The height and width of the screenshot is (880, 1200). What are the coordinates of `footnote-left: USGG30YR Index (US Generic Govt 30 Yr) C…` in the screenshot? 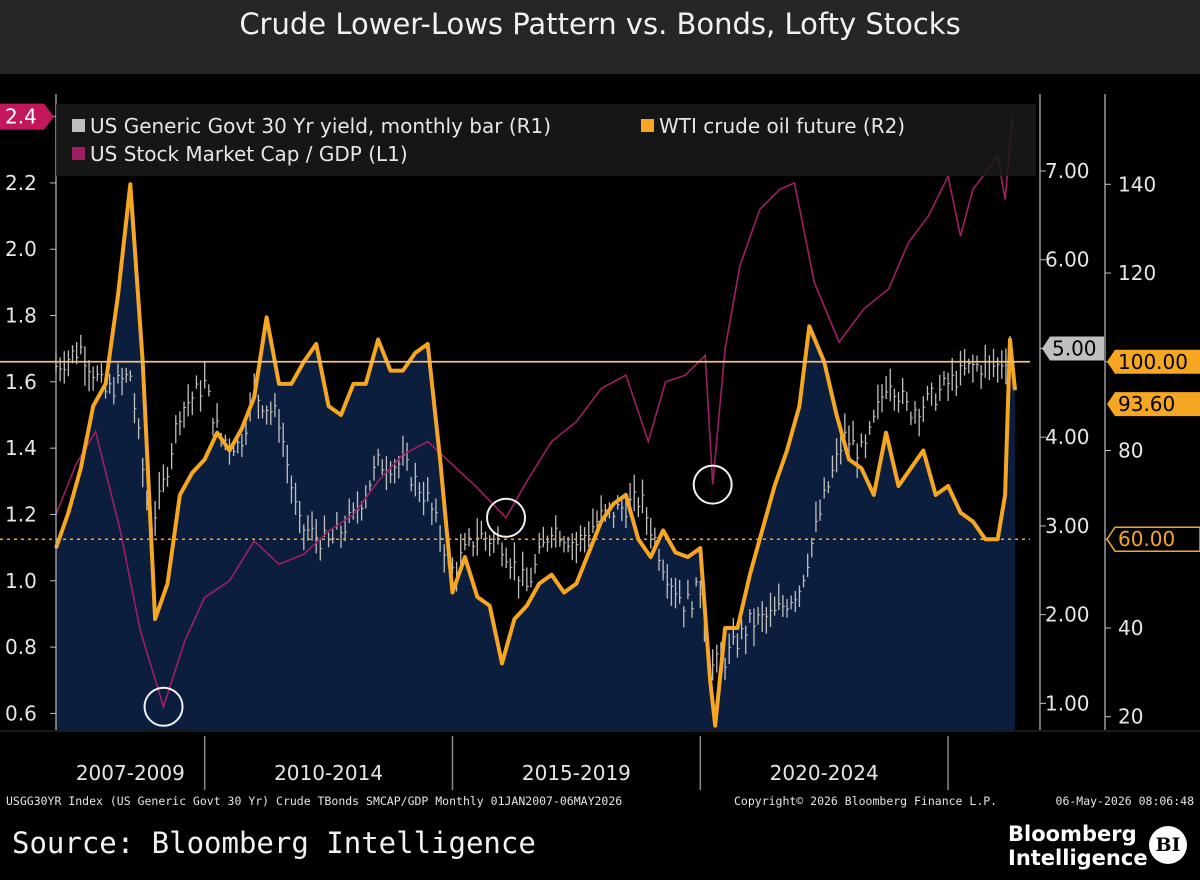 It's located at (314, 801).